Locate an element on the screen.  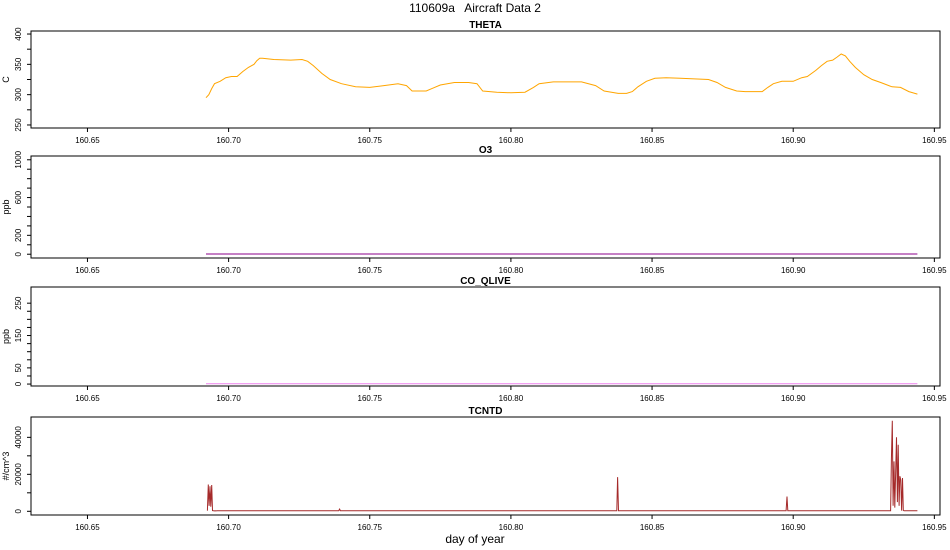
y-tick-label: 1000 is located at coordinates (18, 159).